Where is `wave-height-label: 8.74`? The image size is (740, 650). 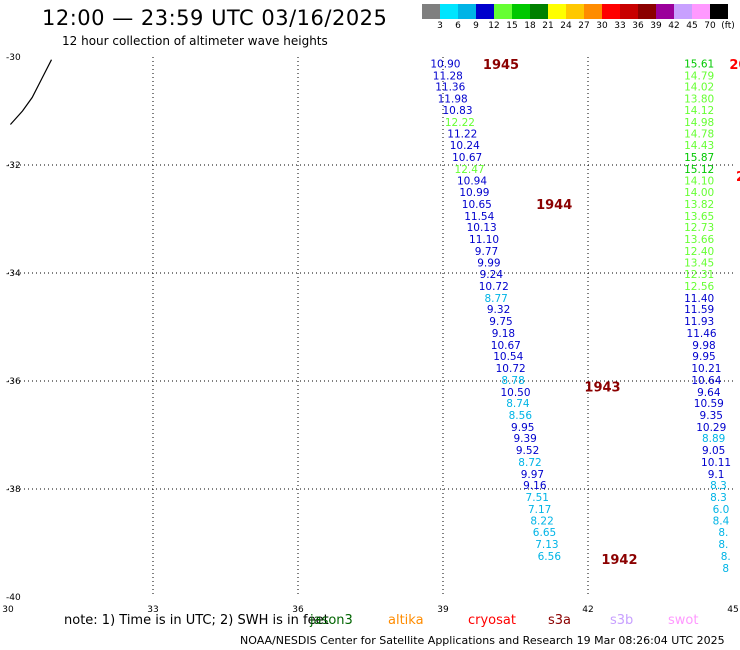 wave-height-label: 8.74 is located at coordinates (518, 404).